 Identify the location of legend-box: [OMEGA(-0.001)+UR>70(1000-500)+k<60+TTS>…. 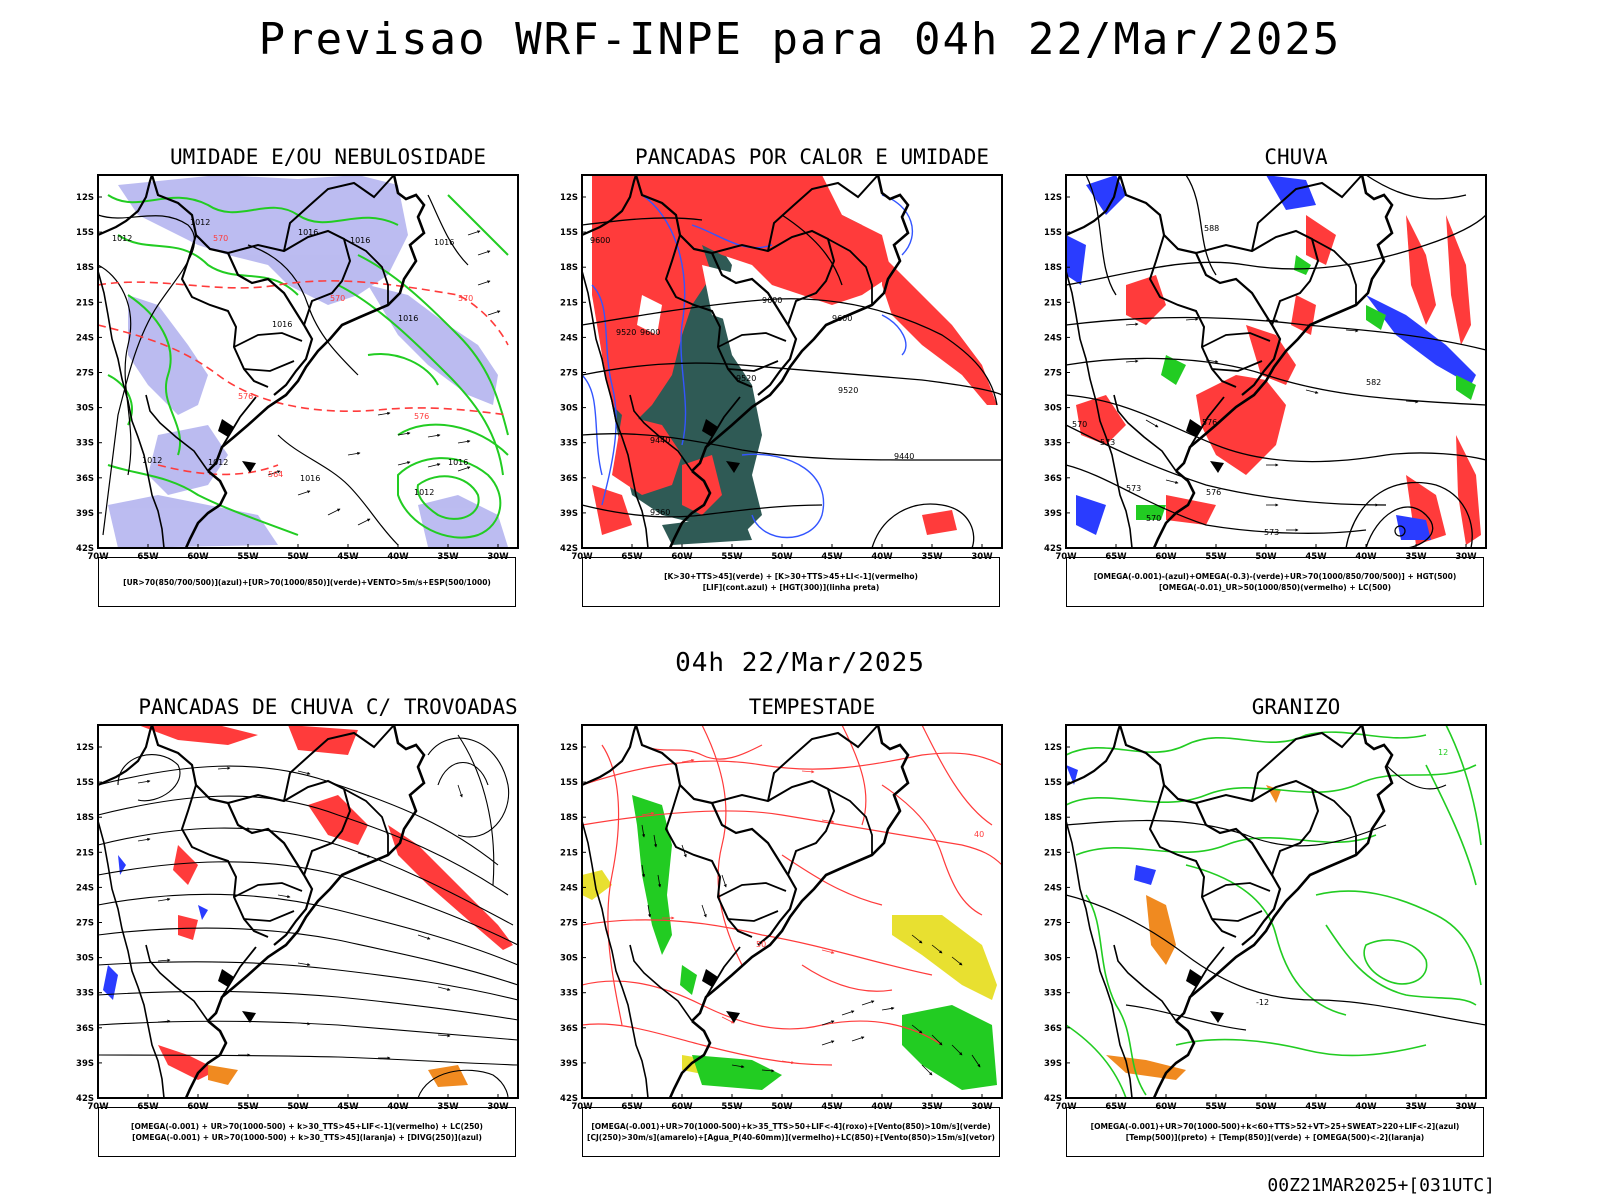
(1275, 1132).